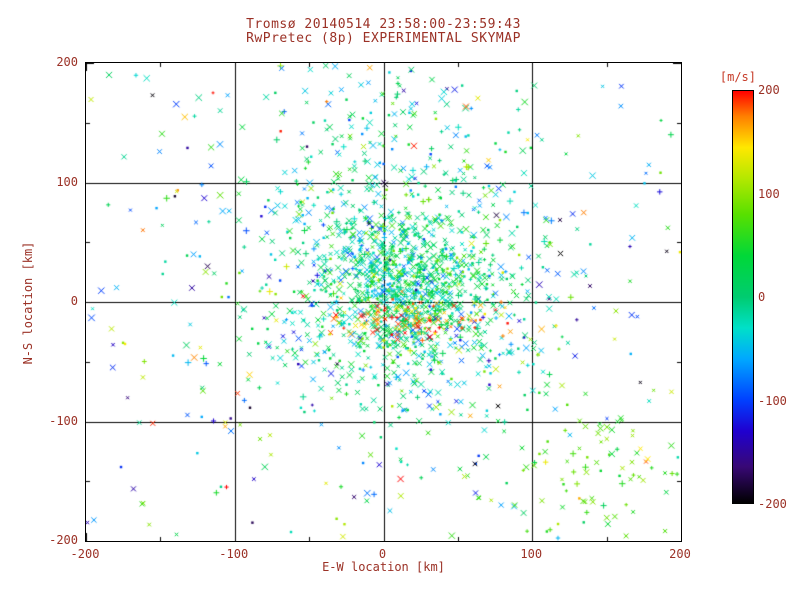  Describe the element at coordinates (769, 193) in the screenshot. I see `colorbar-tick-label: 100` at that location.